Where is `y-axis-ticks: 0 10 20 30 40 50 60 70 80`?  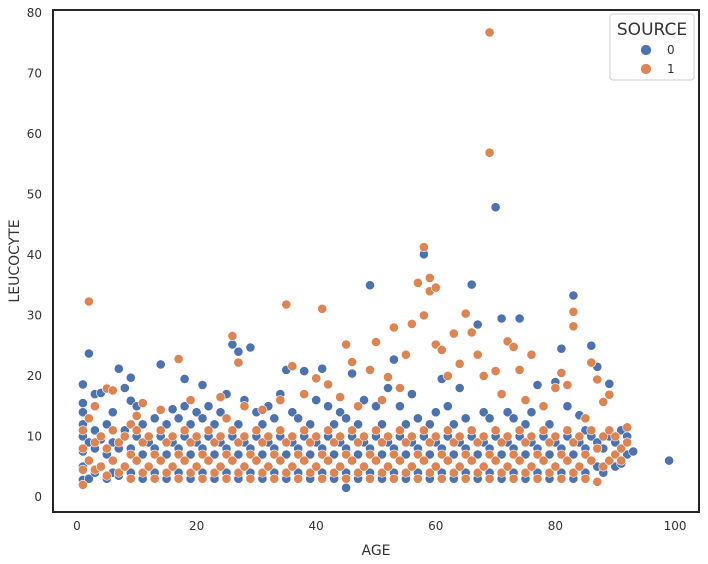 y-axis-ticks: 0 10 20 30 40 50 60 70 80 is located at coordinates (34, 255).